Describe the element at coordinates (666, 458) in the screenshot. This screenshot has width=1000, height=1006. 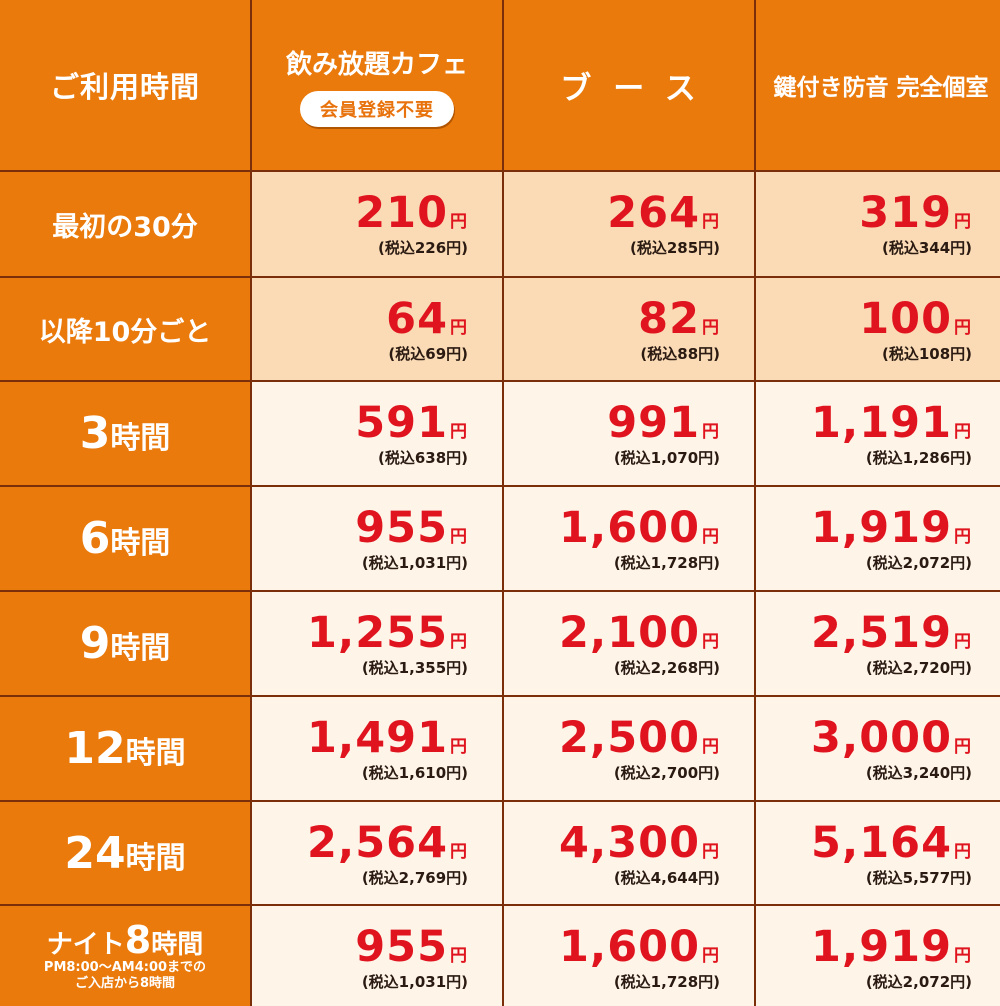
I see `tax-included-price: (税込1,070円)` at that location.